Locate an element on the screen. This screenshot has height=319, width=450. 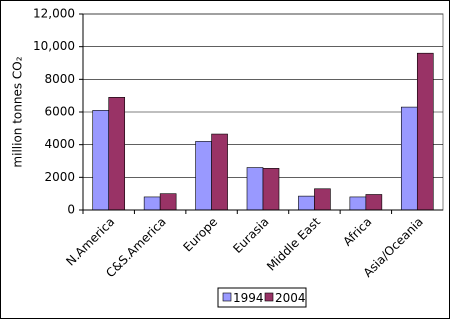
y-tick-label: 0 is located at coordinates (71, 210).